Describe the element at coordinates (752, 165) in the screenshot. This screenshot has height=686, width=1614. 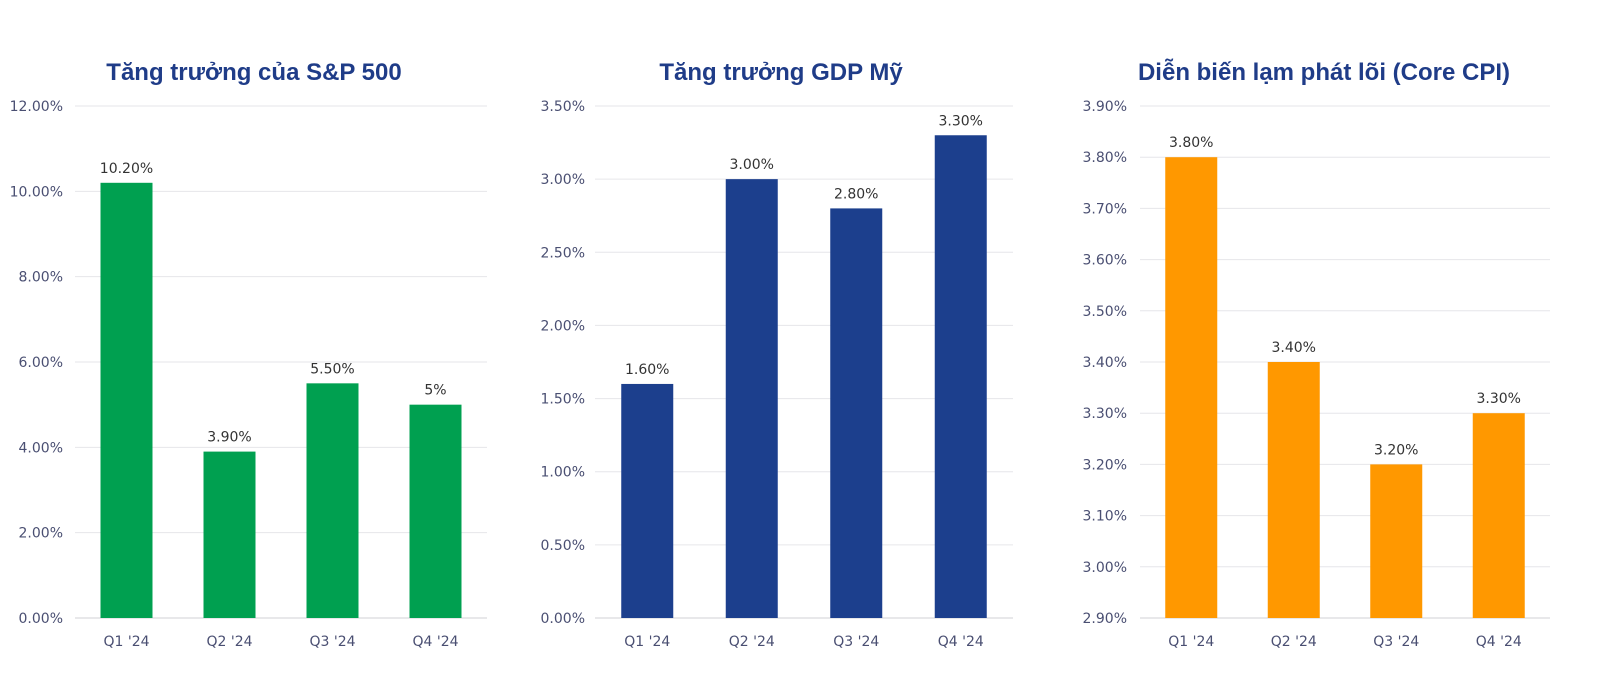
I see `data-label: 3.00%` at that location.